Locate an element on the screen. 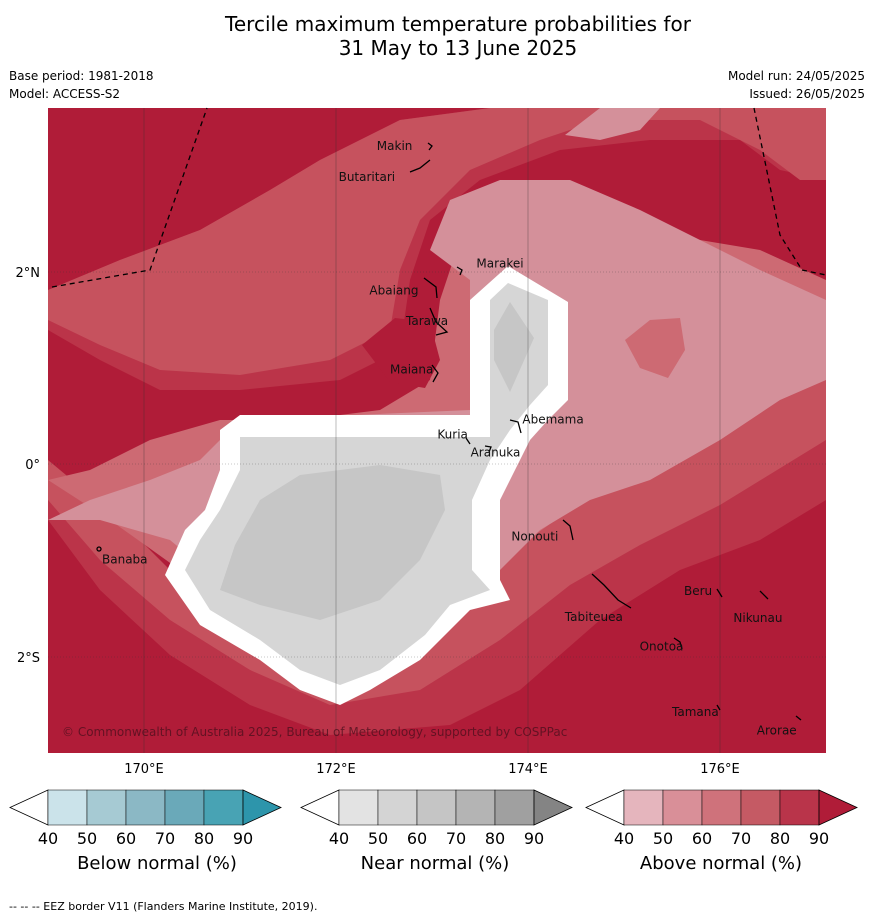 This screenshot has height=919, width=873. colorbar-near: 40 50 60 70 80 90 is located at coordinates (436, 818).